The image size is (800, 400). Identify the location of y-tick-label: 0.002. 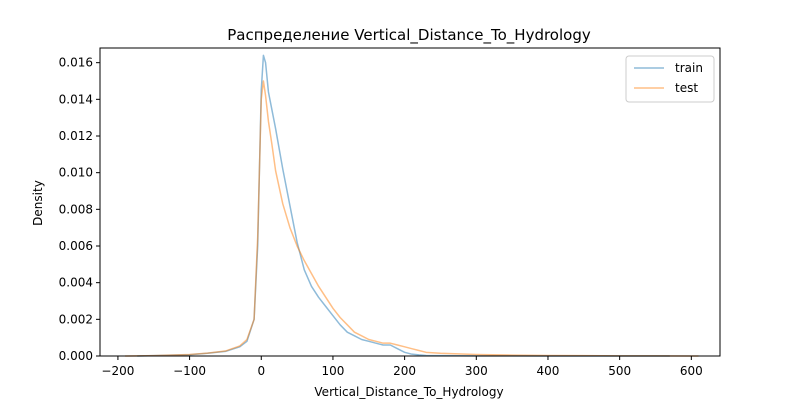
(76, 319).